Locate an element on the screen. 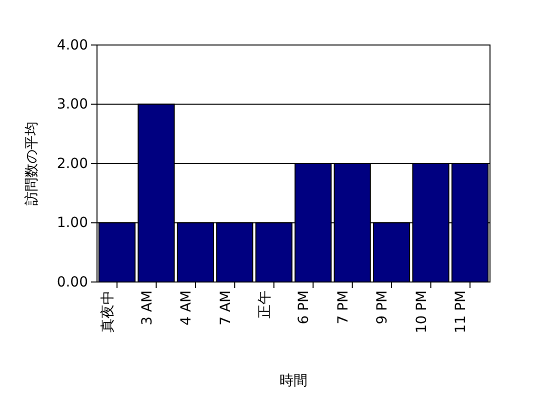 This screenshot has width=548, height=398. y-tick-label: 4.00 is located at coordinates (72, 45).